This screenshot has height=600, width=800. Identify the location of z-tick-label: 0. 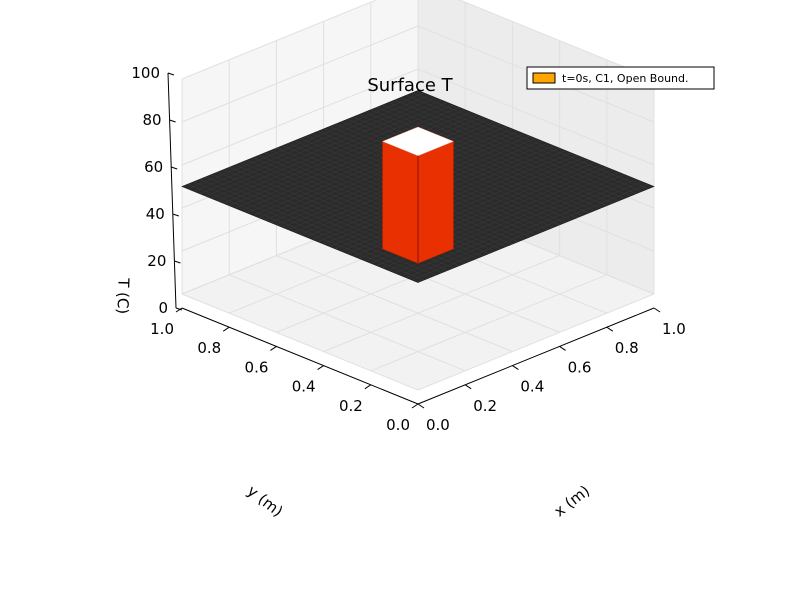
(163, 308).